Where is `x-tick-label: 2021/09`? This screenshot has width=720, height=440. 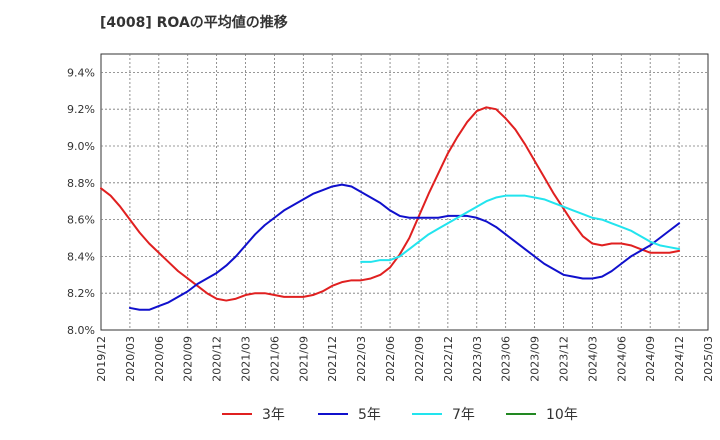
x-tick-label: 2021/09 is located at coordinates (303, 359).